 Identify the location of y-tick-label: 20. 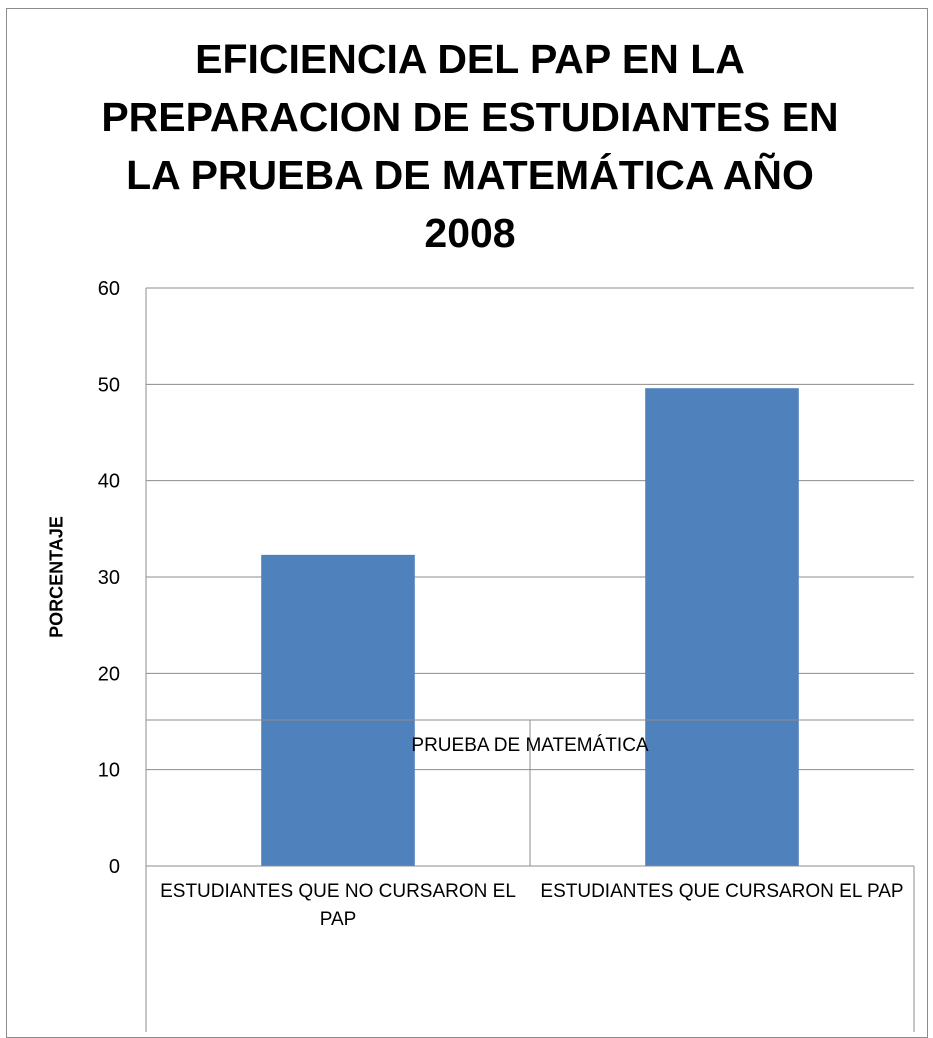
(109, 674).